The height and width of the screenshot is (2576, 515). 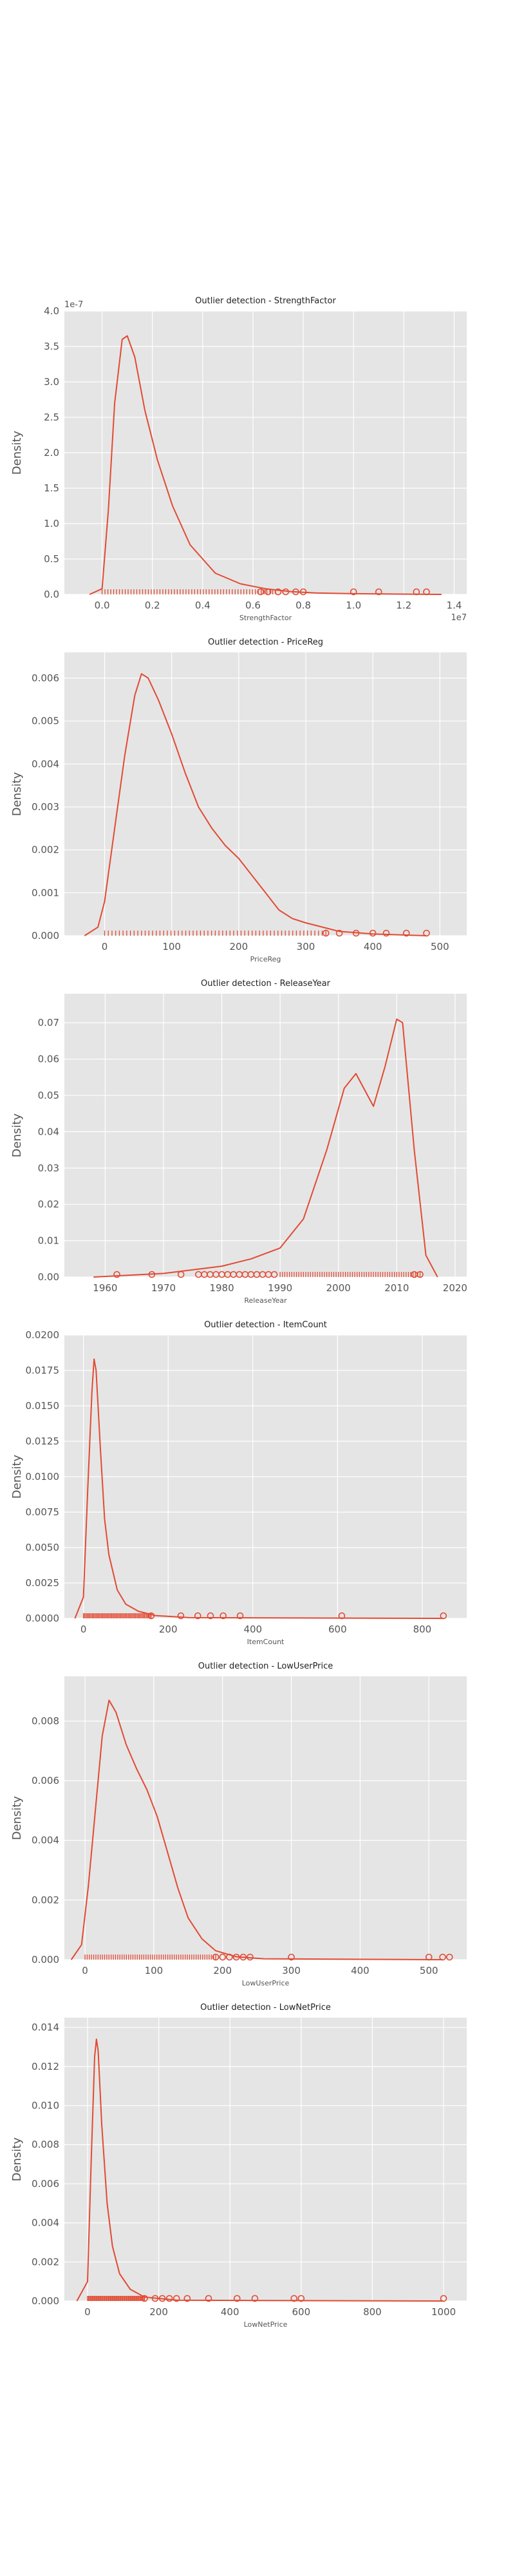 What do you see at coordinates (49, 1277) in the screenshot?
I see `y-tick-label: 0.00` at bounding box center [49, 1277].